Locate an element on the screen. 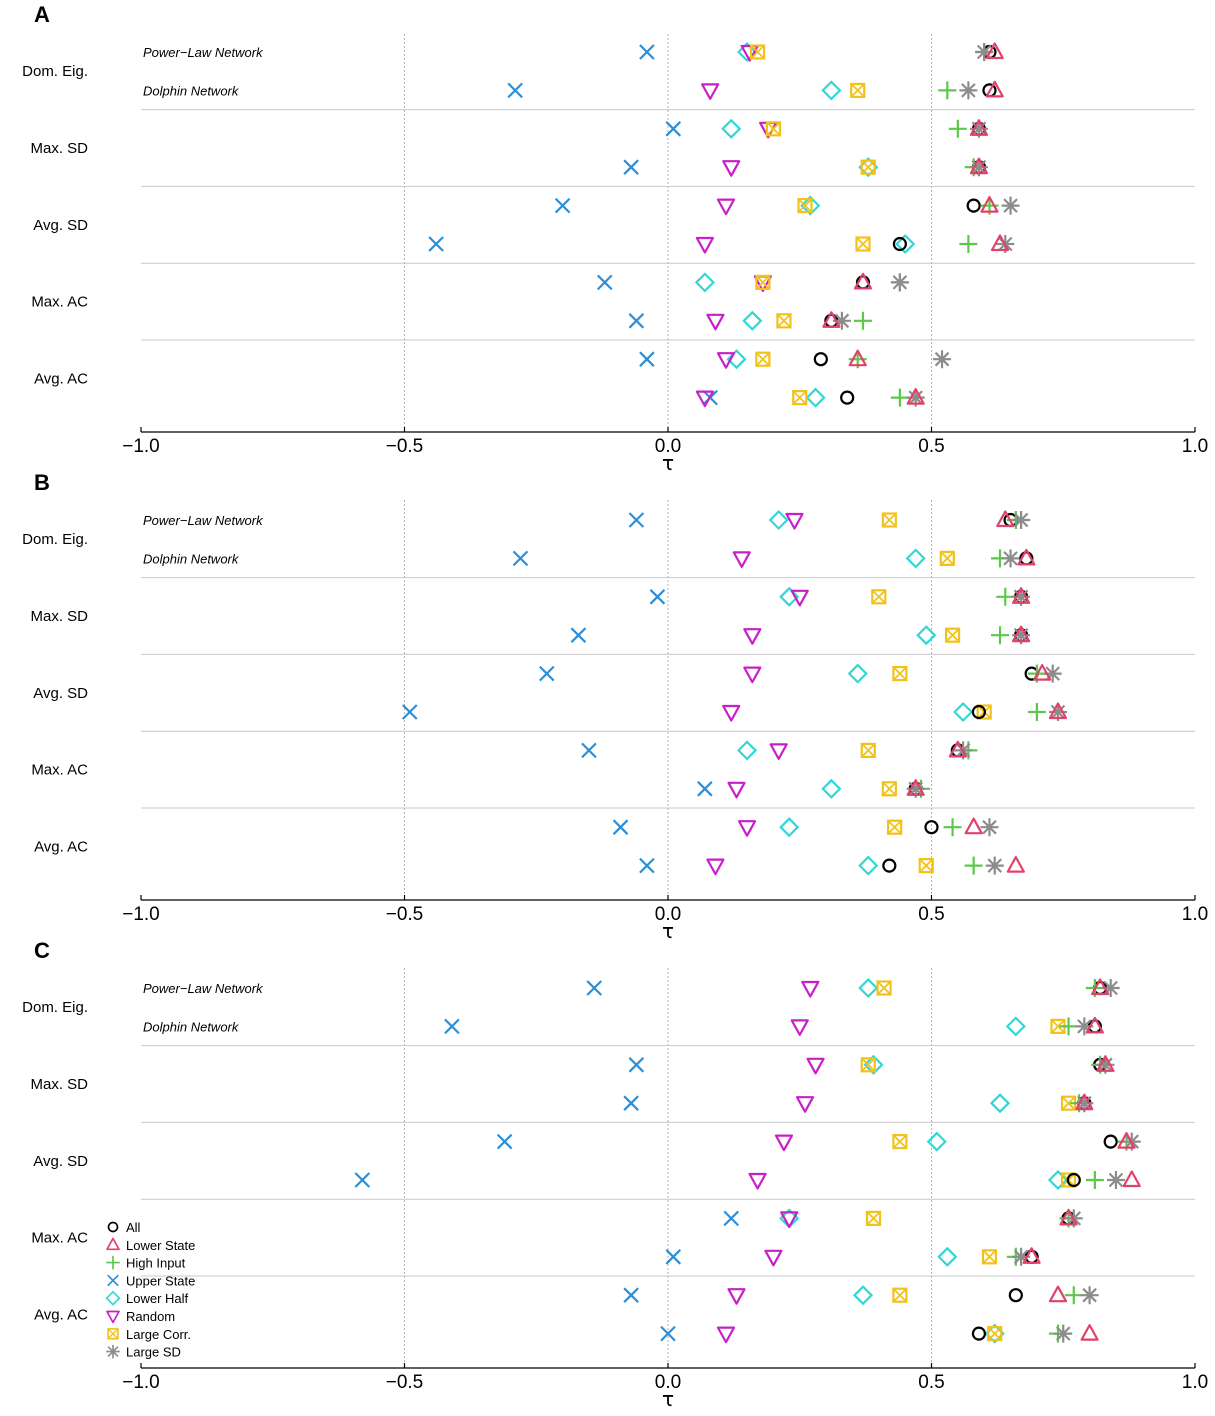  x-tick-label: 0.0 is located at coordinates (668, 914).